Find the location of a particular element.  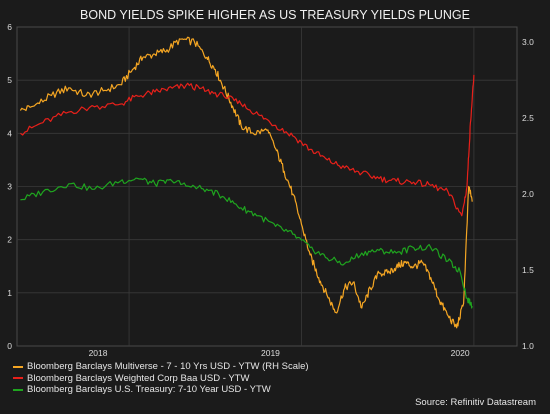

x-tick-label: 2019 is located at coordinates (270, 353).